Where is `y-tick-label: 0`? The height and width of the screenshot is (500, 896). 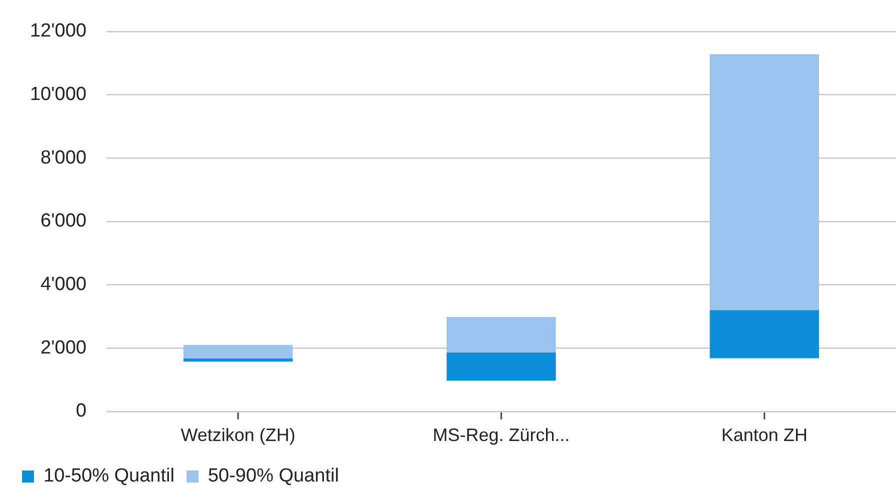 y-tick-label: 0 is located at coordinates (81, 411).